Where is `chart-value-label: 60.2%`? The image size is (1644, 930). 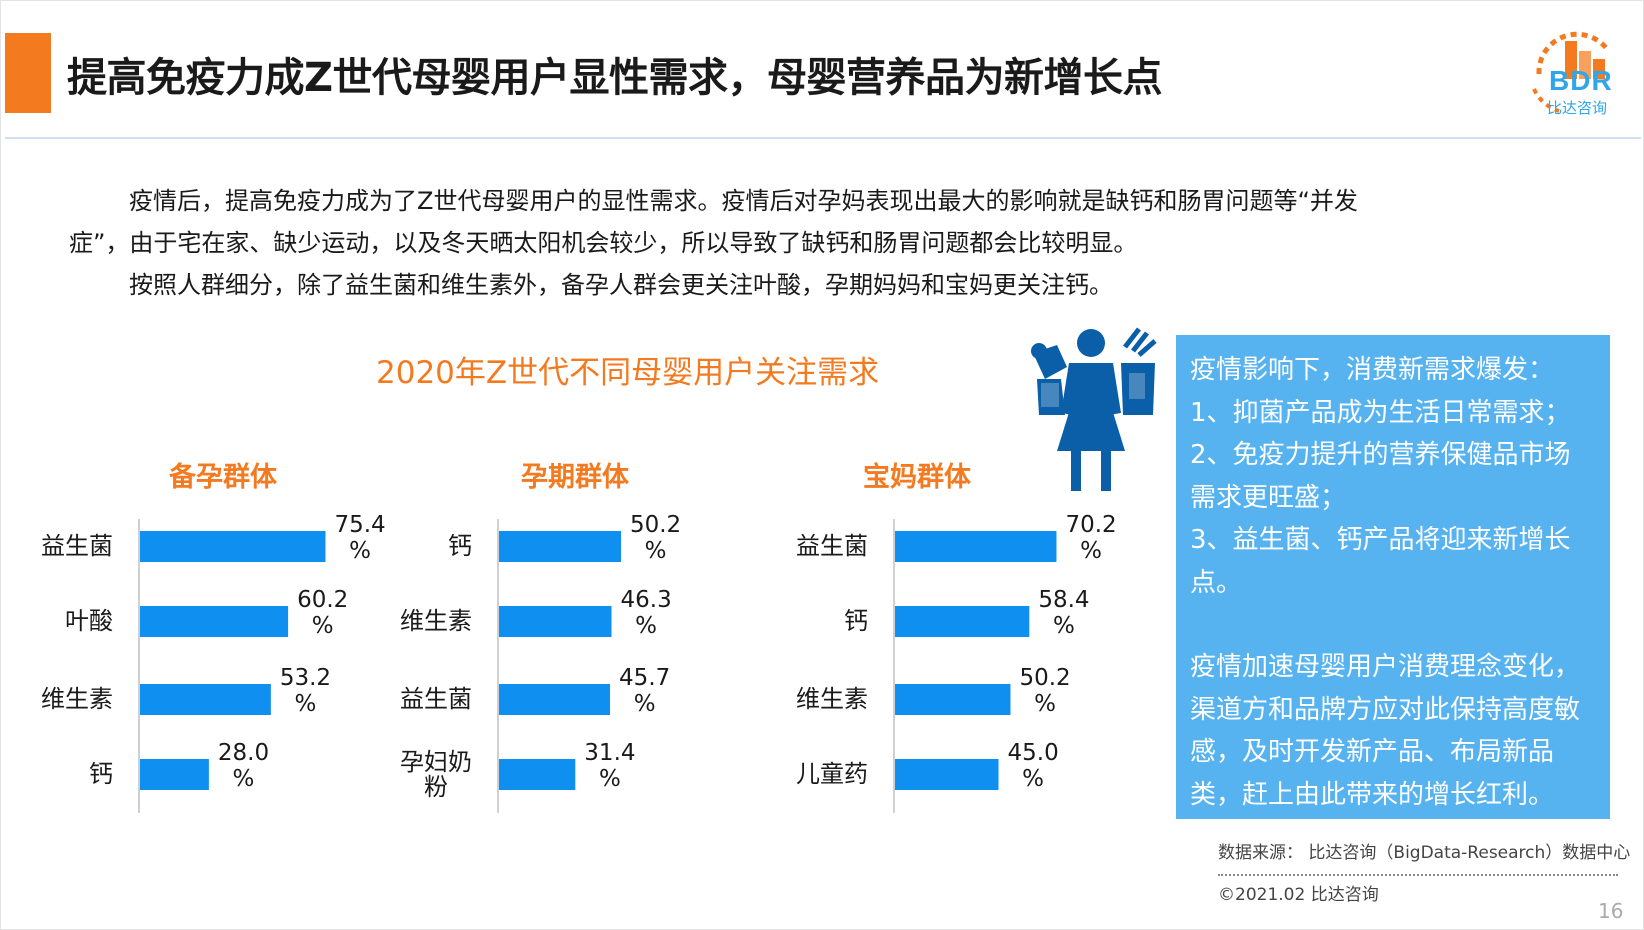 chart-value-label: 60.2% is located at coordinates (322, 613).